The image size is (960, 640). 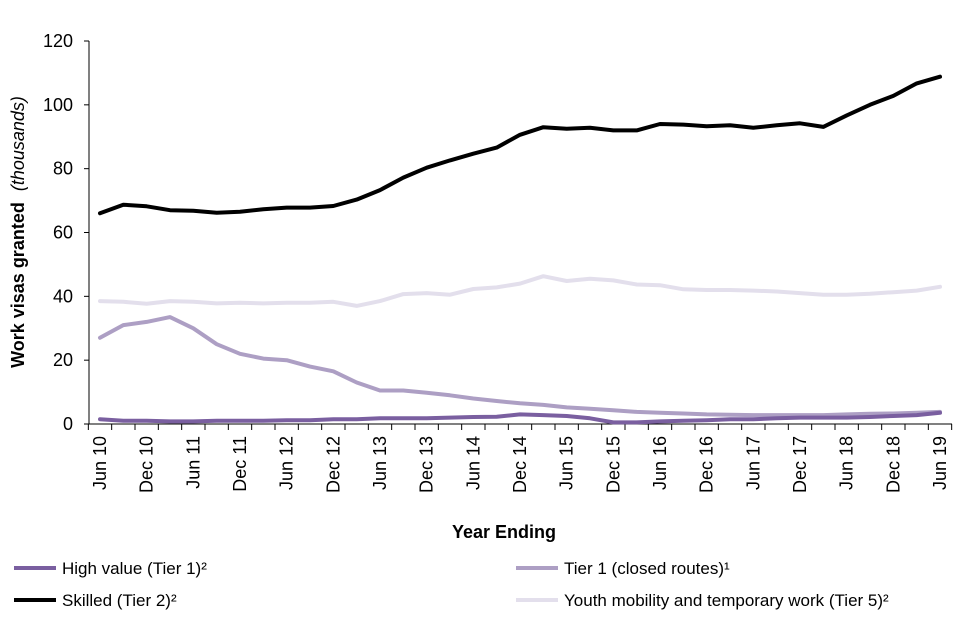 I want to click on y-tick-label: 120, so click(x=58, y=41).